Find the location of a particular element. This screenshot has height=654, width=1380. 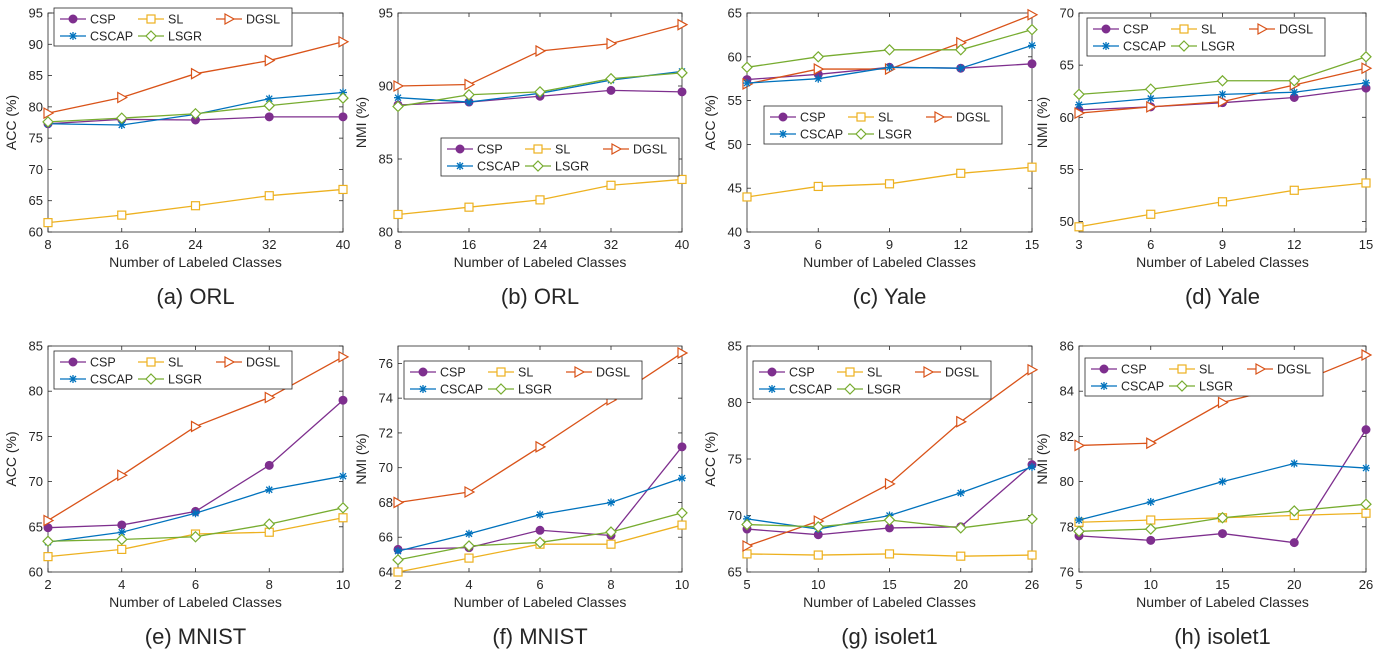

y-tick-label: 78 is located at coordinates (1067, 526).